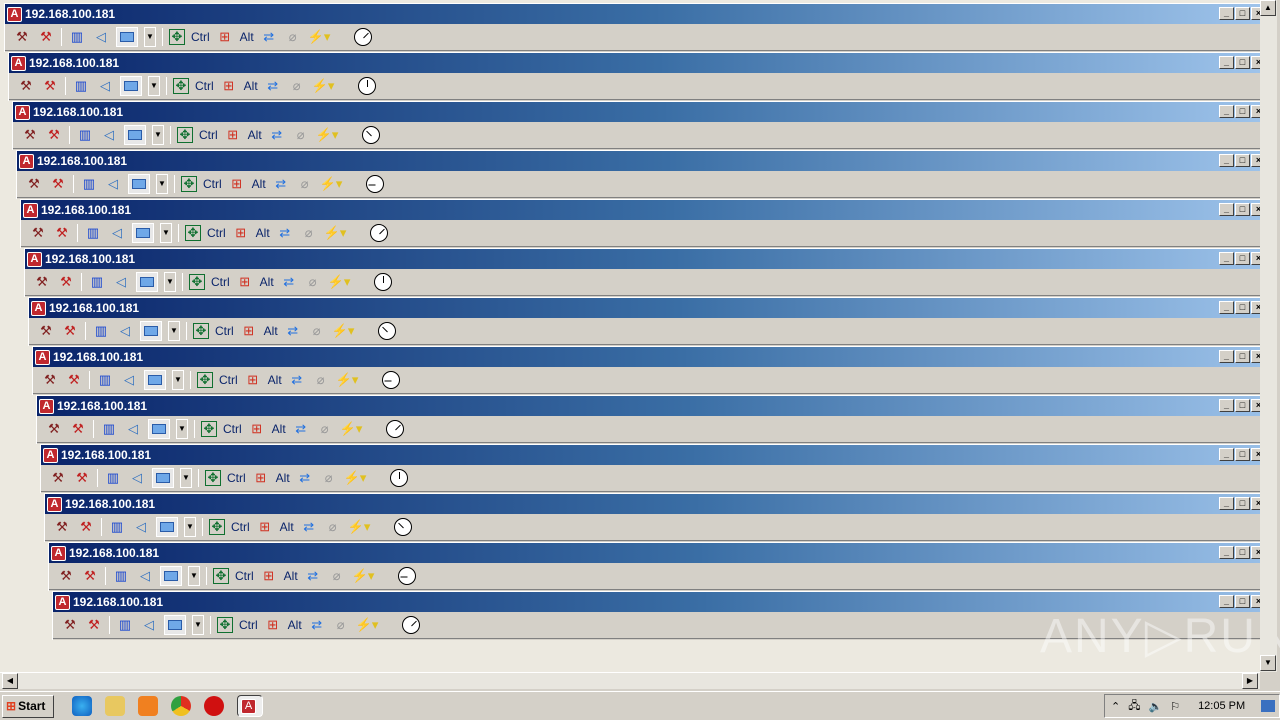 This screenshot has width=1280, height=720. What do you see at coordinates (1134, 705) in the screenshot?
I see `network-warning-icon: 🖧` at bounding box center [1134, 705].